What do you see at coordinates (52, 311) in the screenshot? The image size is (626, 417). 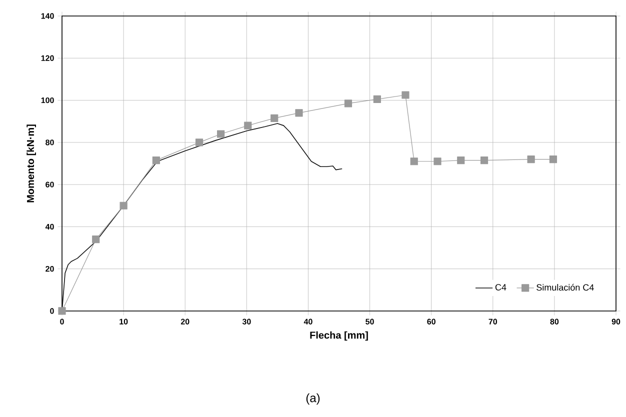 I see `y-tick-label: 0` at bounding box center [52, 311].